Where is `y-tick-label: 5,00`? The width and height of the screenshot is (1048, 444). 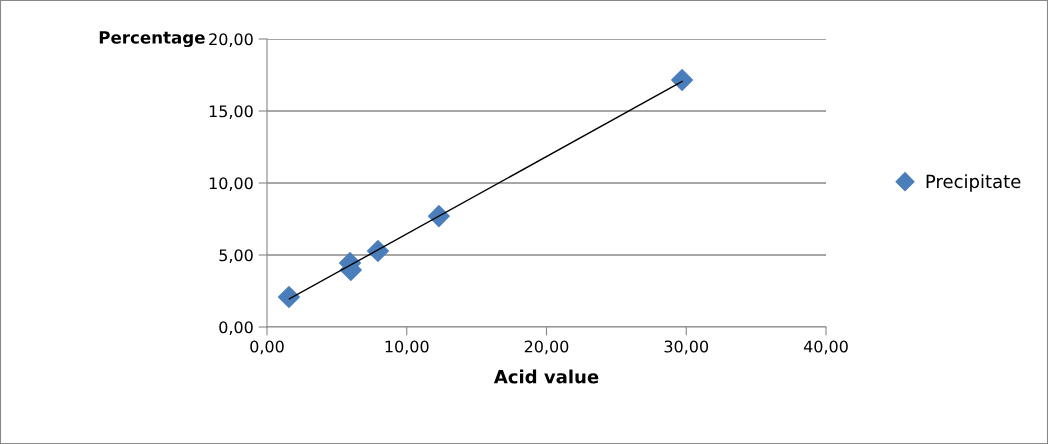
y-tick-label: 5,00 is located at coordinates (236, 256).